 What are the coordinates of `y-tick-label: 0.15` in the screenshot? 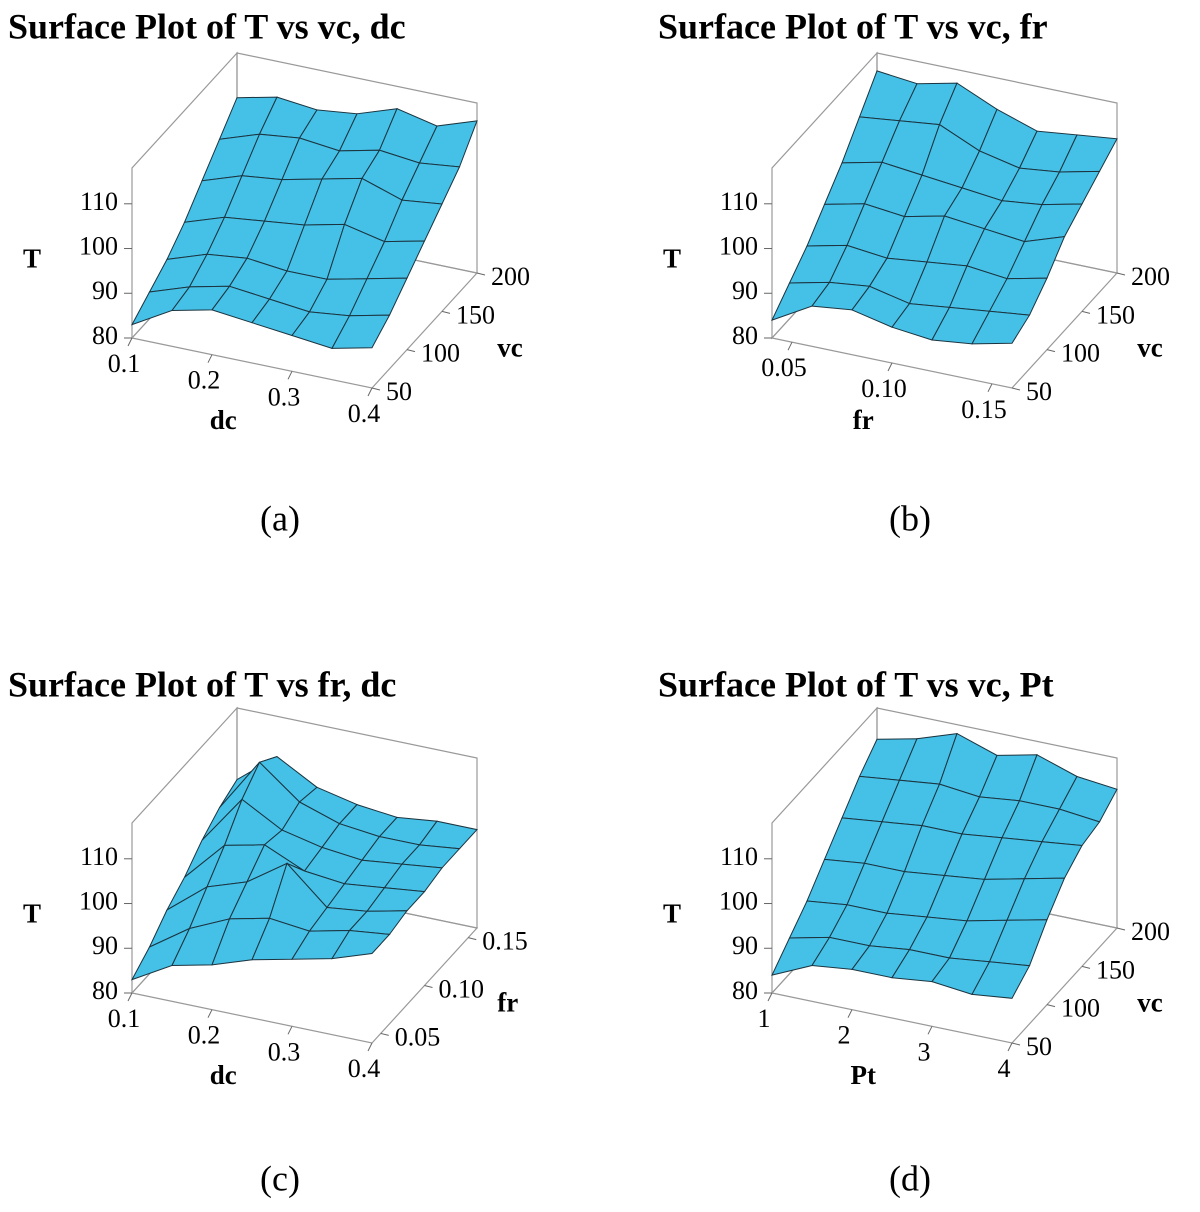 It's located at (505, 941).